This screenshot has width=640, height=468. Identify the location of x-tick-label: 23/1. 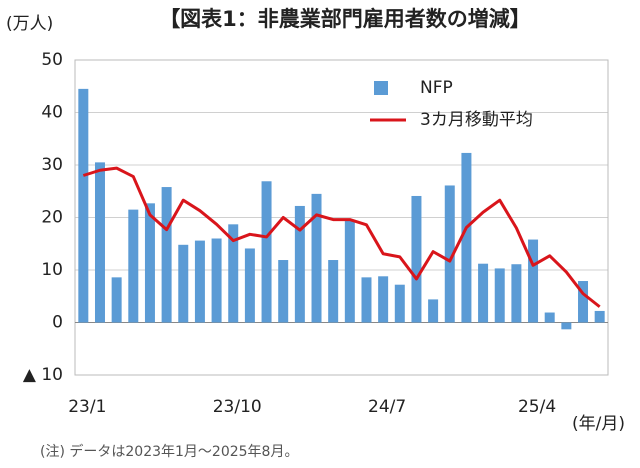
(87, 407).